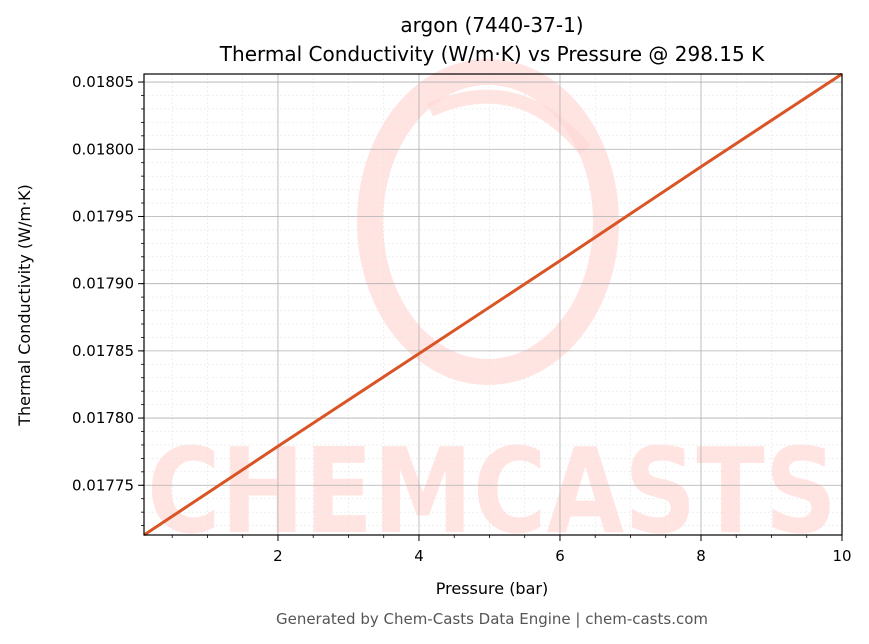 The image size is (869, 644). I want to click on y-tick-label: 0.01790, so click(103, 284).